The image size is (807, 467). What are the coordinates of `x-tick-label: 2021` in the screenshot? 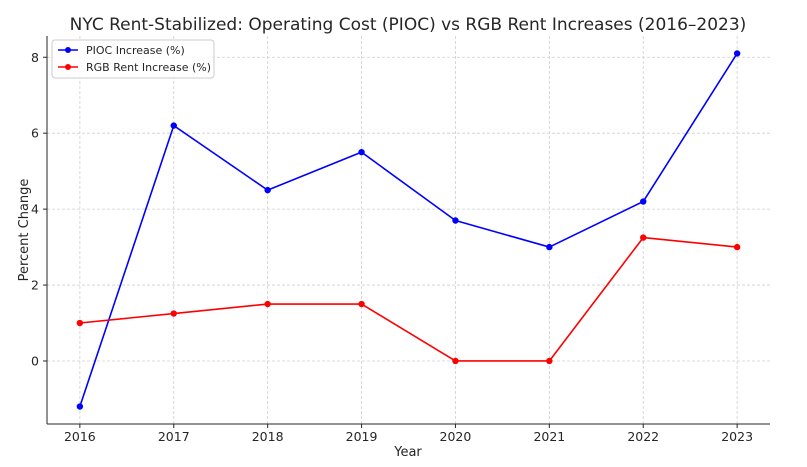 It's located at (549, 436).